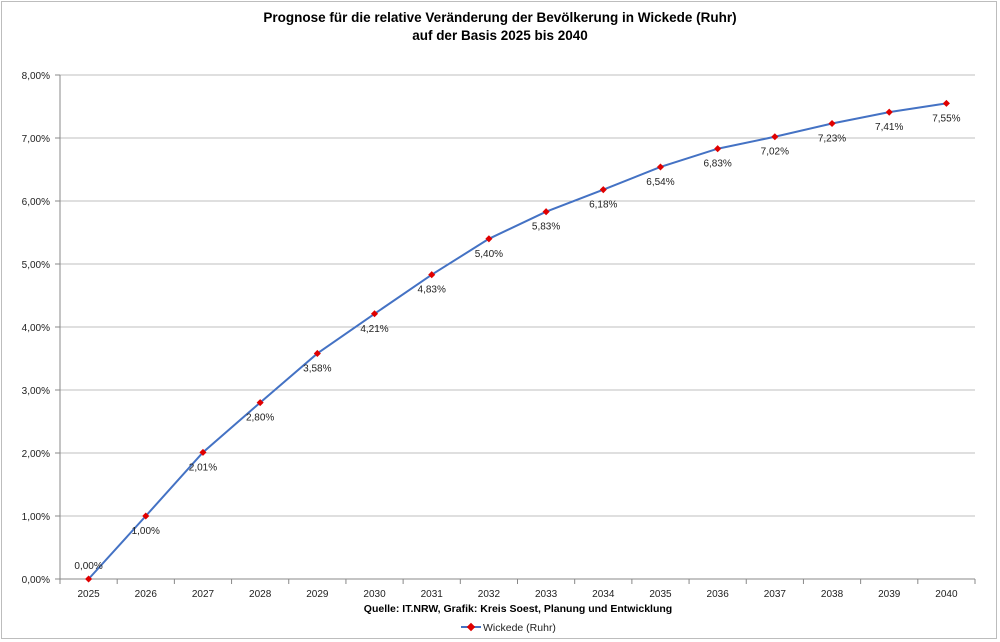  I want to click on x-tick-label: 2025, so click(88, 594).